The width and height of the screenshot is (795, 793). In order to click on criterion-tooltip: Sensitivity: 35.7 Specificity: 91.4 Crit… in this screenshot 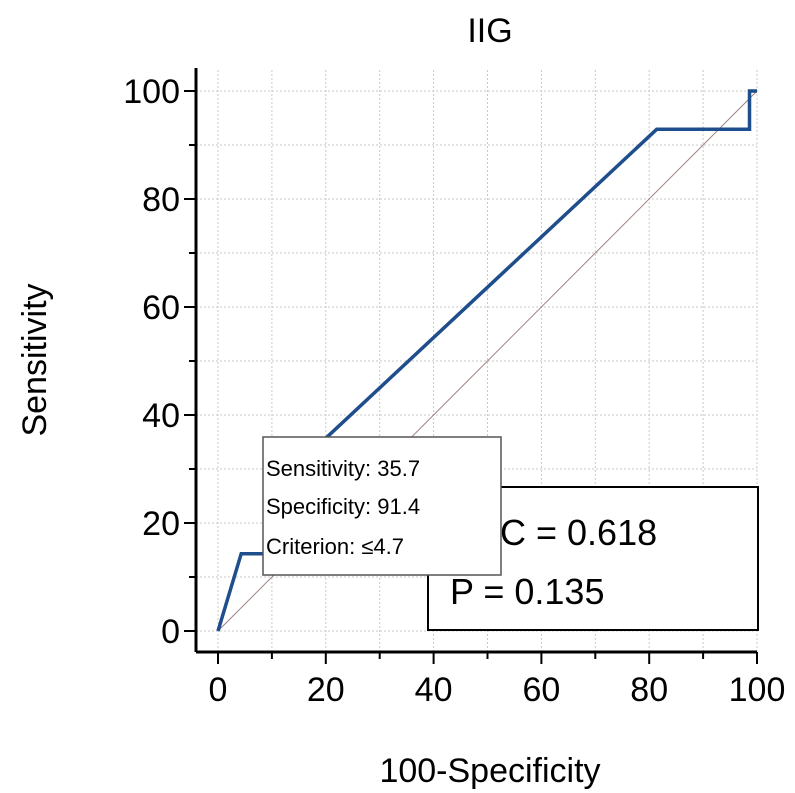, I will do `click(382, 506)`.